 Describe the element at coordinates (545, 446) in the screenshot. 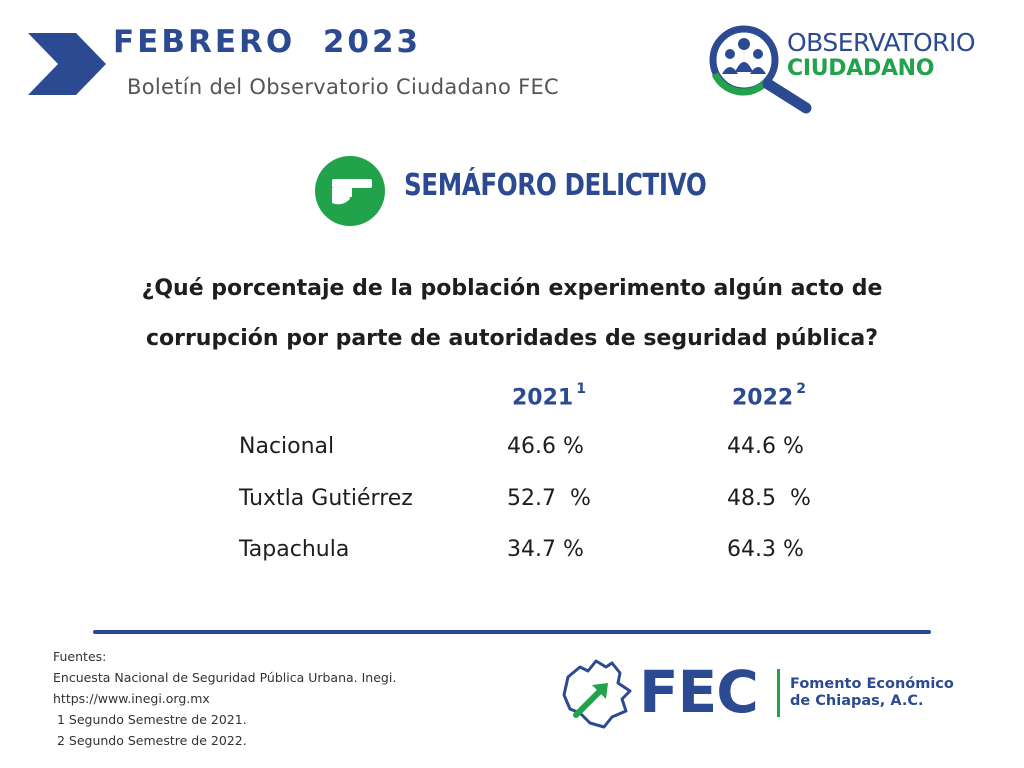

I see `table-cell: 46.6 %` at that location.